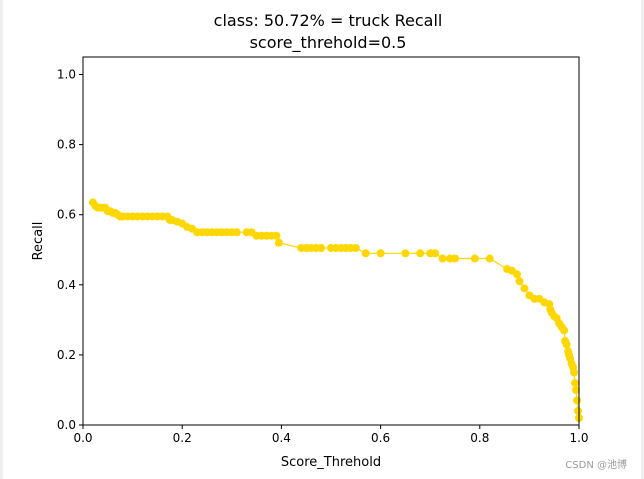 The width and height of the screenshot is (644, 479). I want to click on y-tick-label: 0.4, so click(66, 285).